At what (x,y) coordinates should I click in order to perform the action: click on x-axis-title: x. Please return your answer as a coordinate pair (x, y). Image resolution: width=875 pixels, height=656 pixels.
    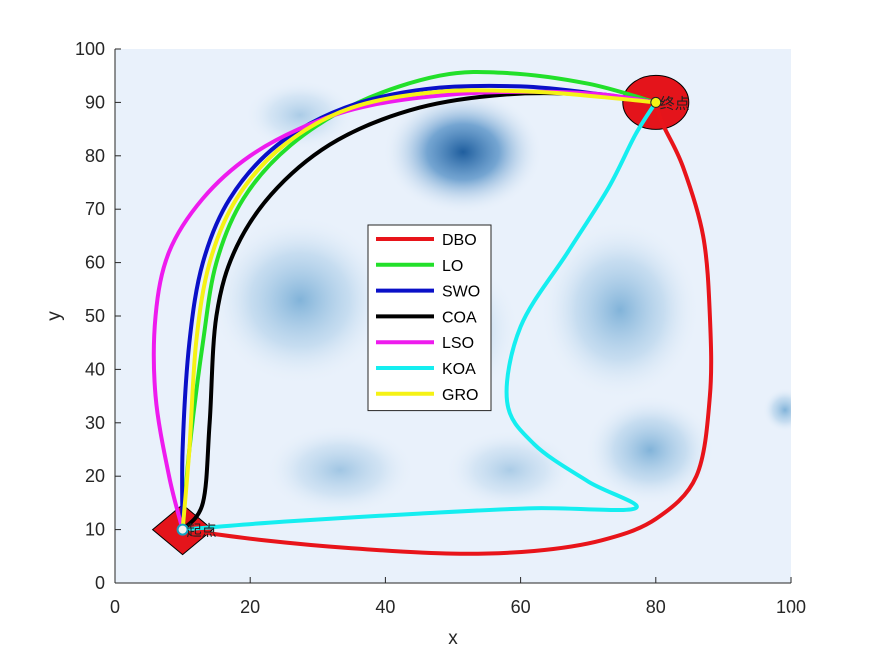
    Looking at the image, I should click on (453, 638).